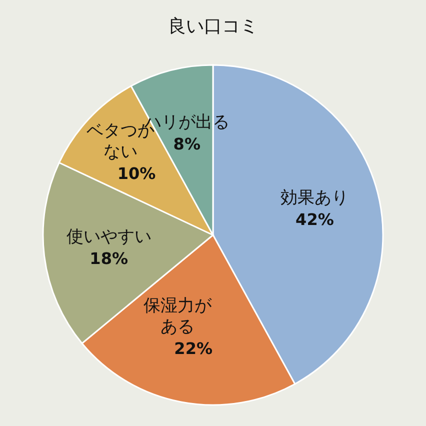  What do you see at coordinates (193, 348) in the screenshot?
I see `data-label: 22%` at bounding box center [193, 348].